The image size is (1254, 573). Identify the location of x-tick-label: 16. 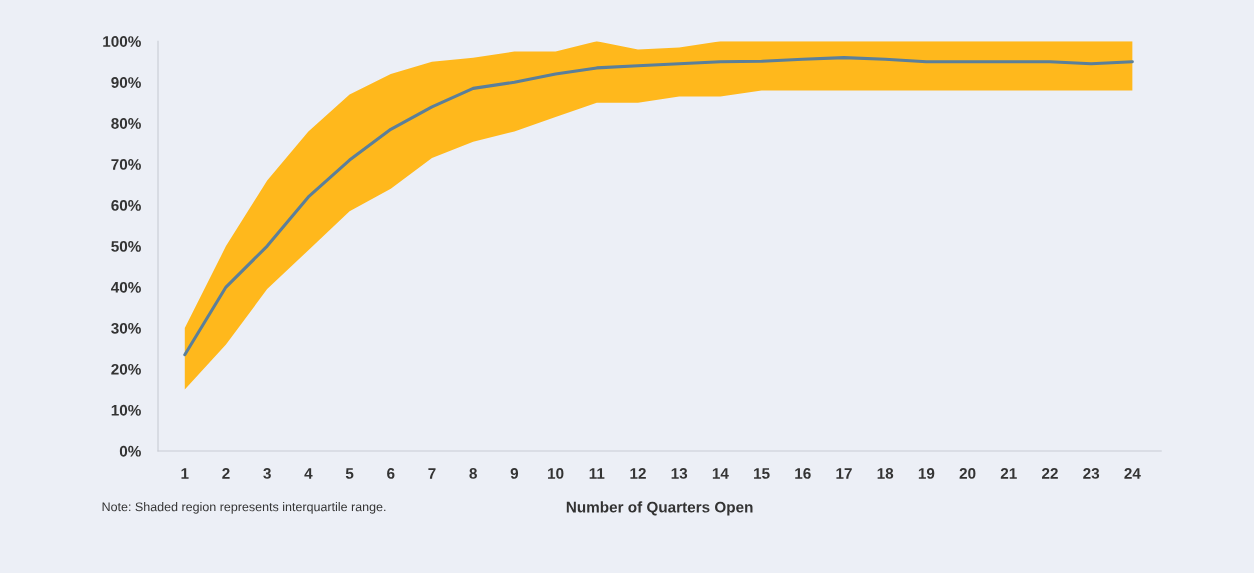
(803, 473).